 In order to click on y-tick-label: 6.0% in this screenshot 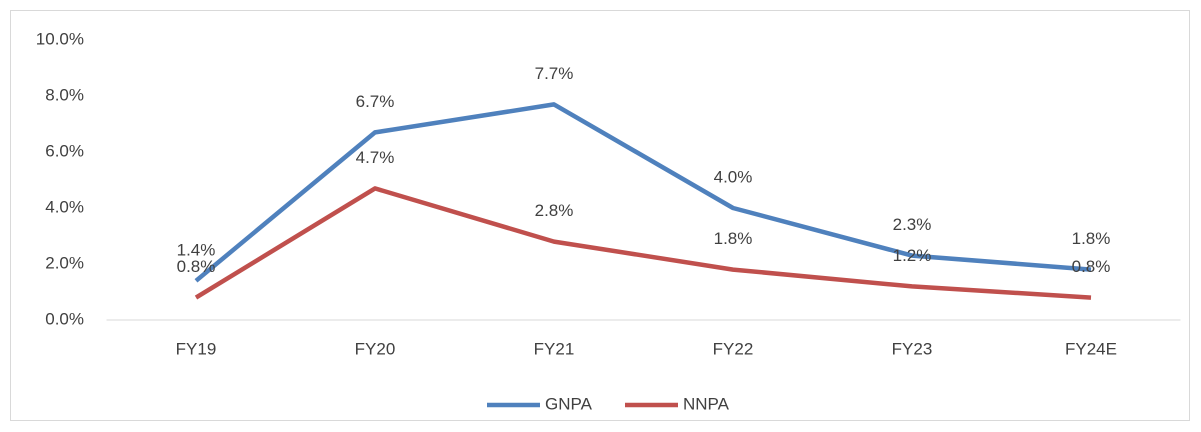, I will do `click(64, 150)`.